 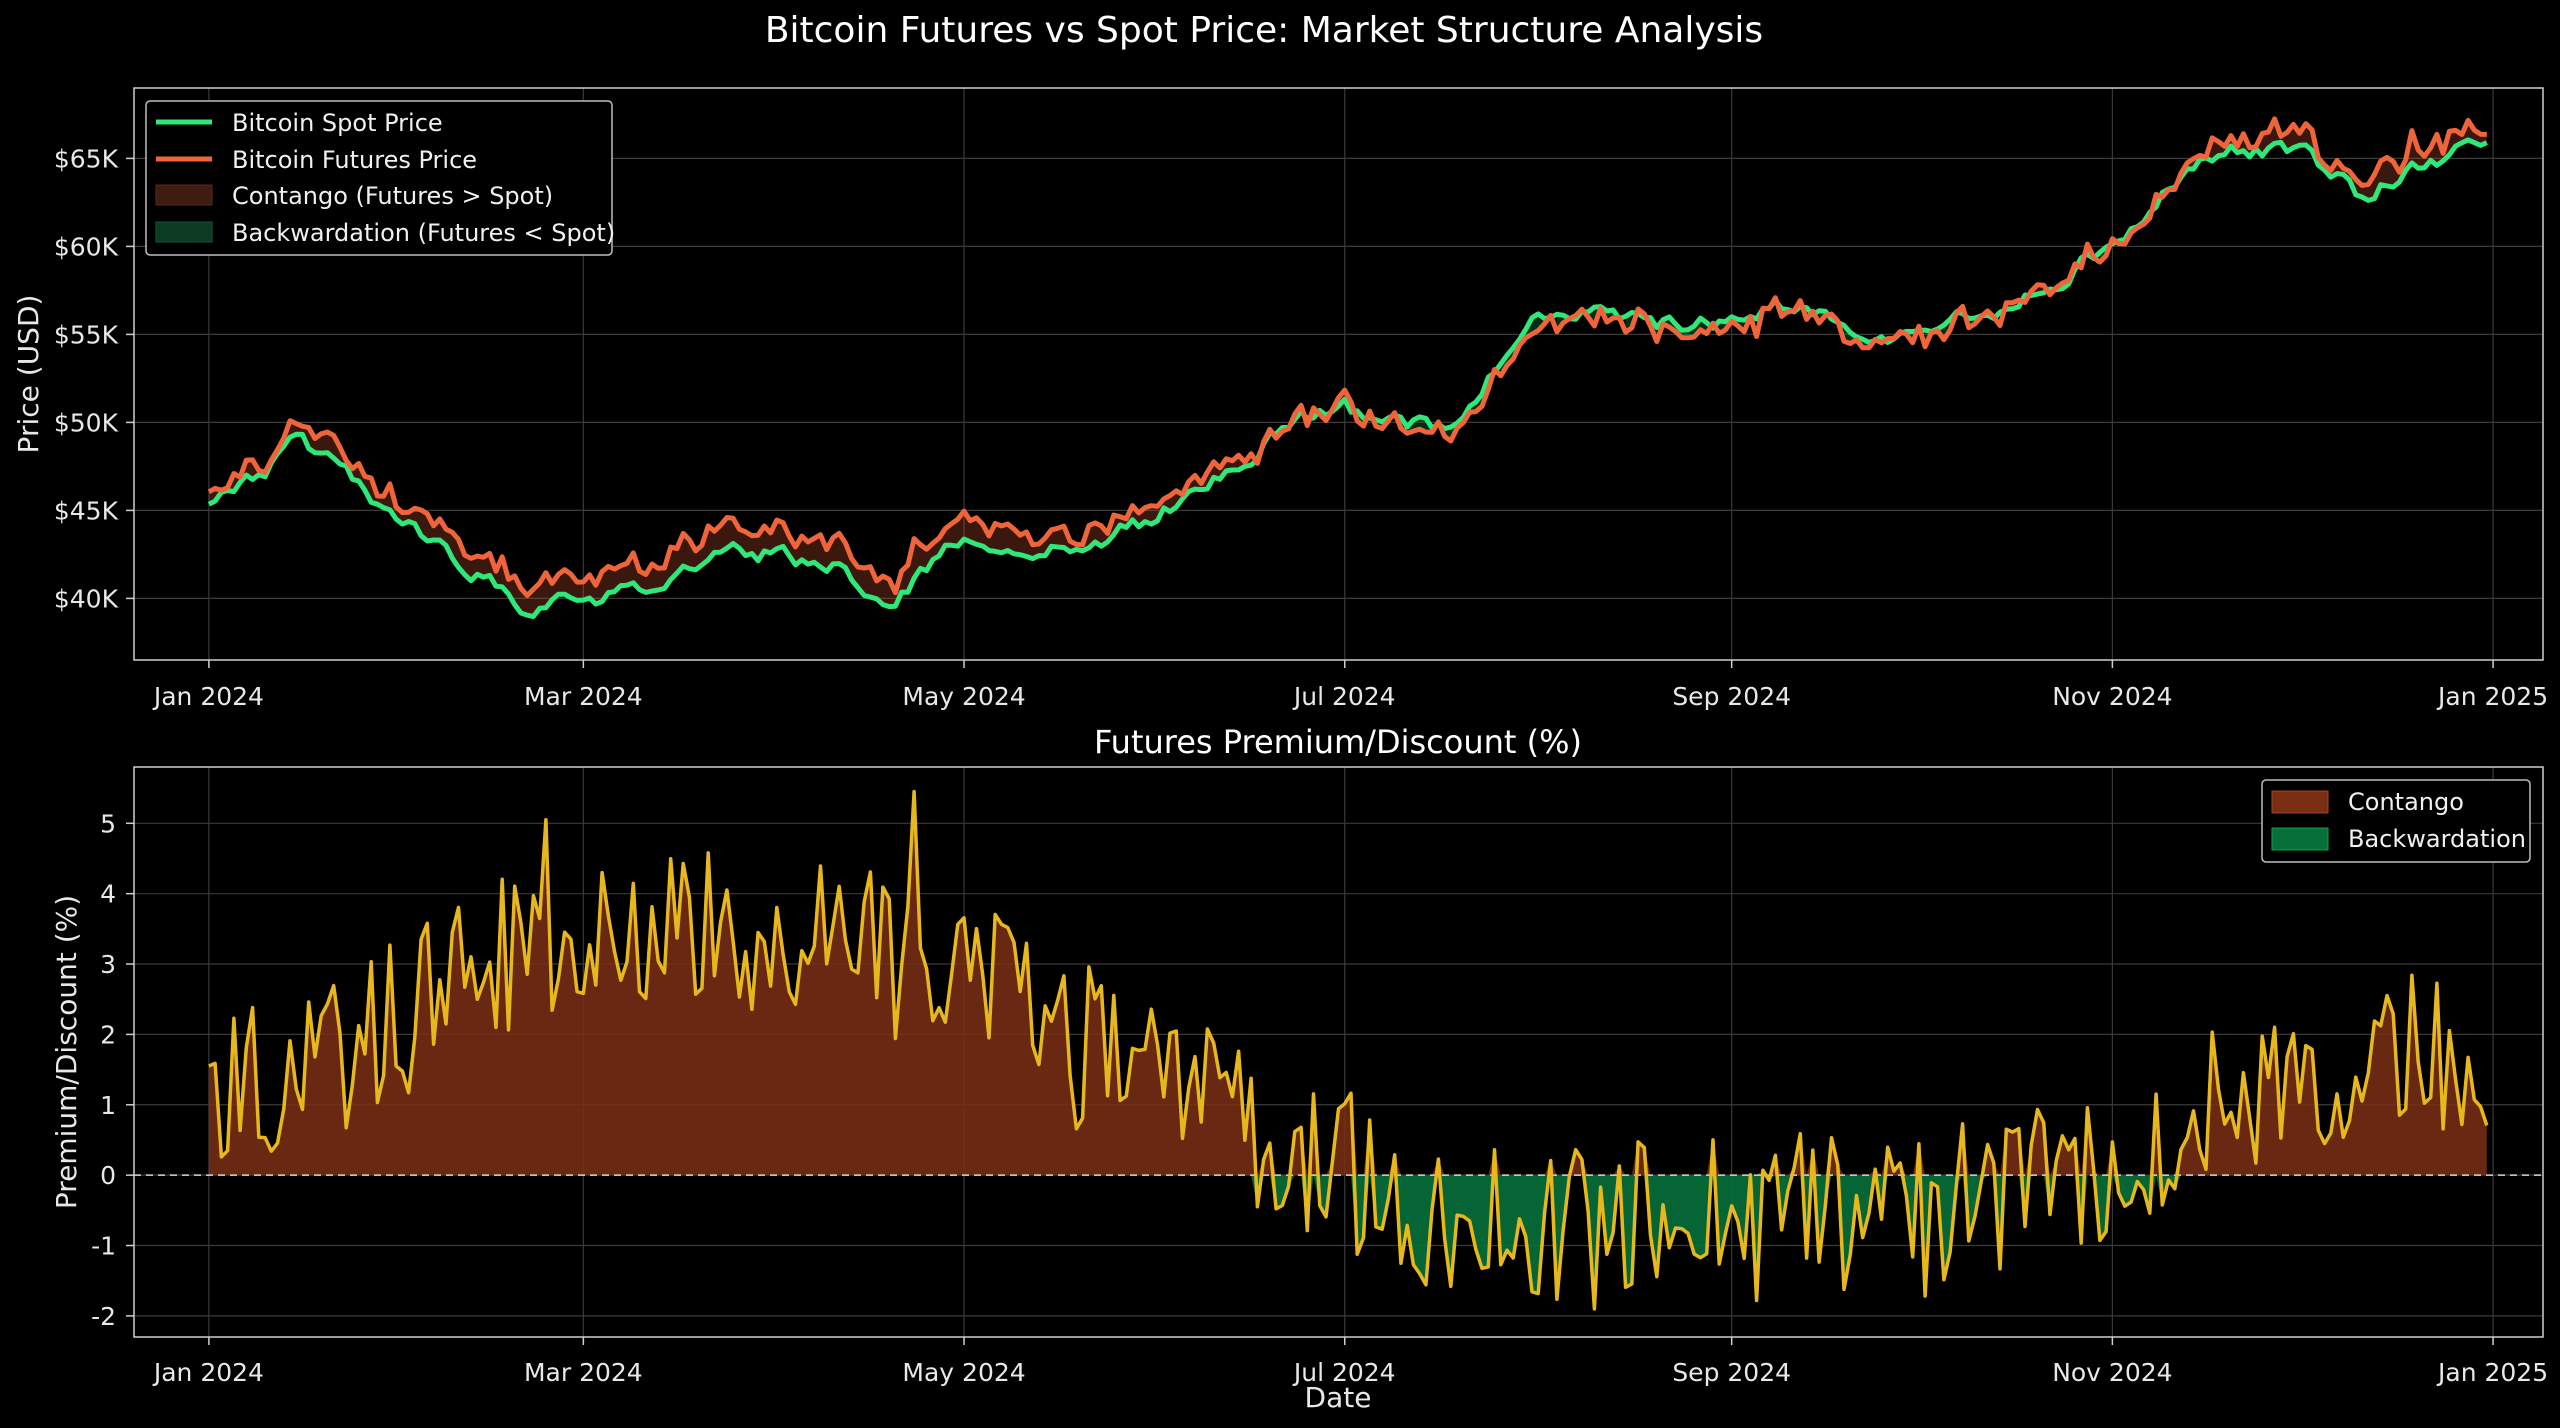 I want to click on premium-y-ticks: -2 -1 0 1 2 3 4 5, so click(x=112, y=1070).